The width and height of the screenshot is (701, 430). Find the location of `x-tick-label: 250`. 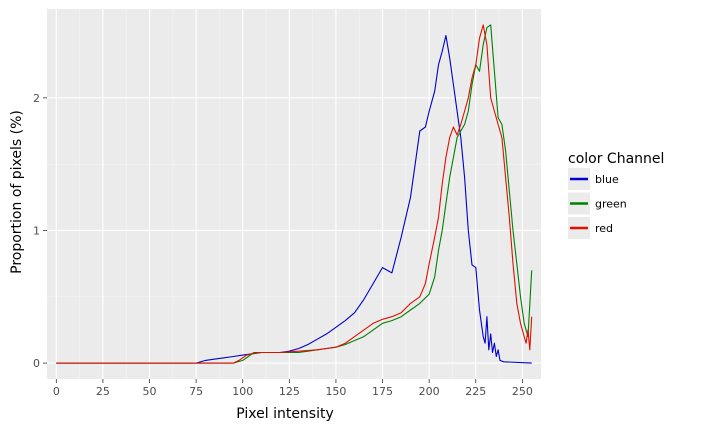

x-tick-label: 250 is located at coordinates (522, 391).